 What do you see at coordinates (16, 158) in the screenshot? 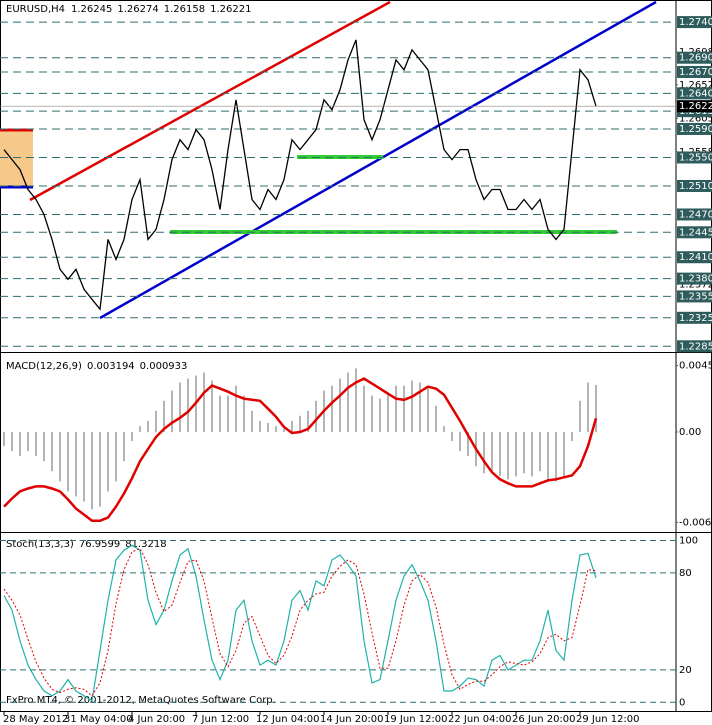
I see `range-box` at bounding box center [16, 158].